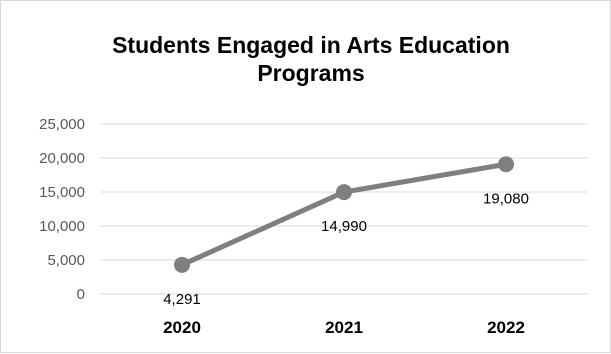 Image resolution: width=611 pixels, height=354 pixels. Describe the element at coordinates (62, 226) in the screenshot. I see `y-tick-label: 10,000` at that location.